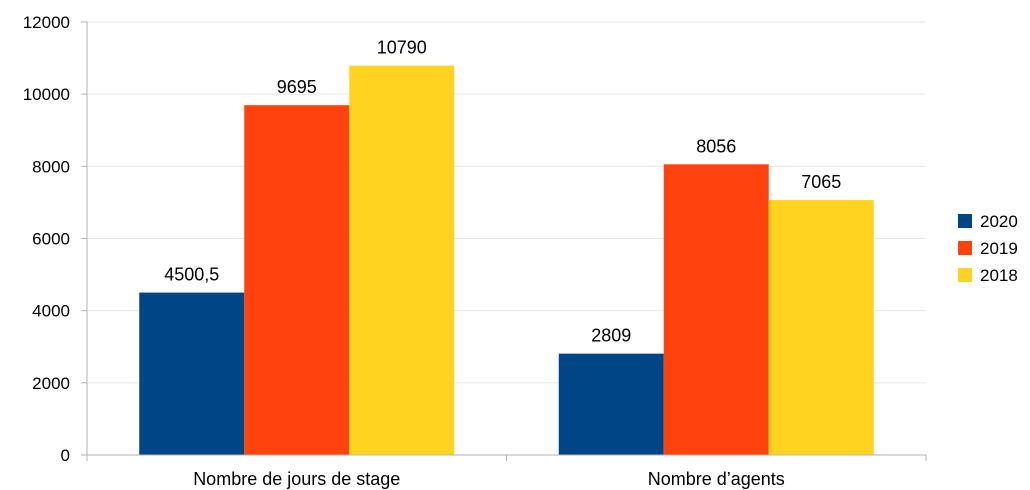 The height and width of the screenshot is (490, 1030). Describe the element at coordinates (716, 146) in the screenshot. I see `data-label: 8056` at that location.